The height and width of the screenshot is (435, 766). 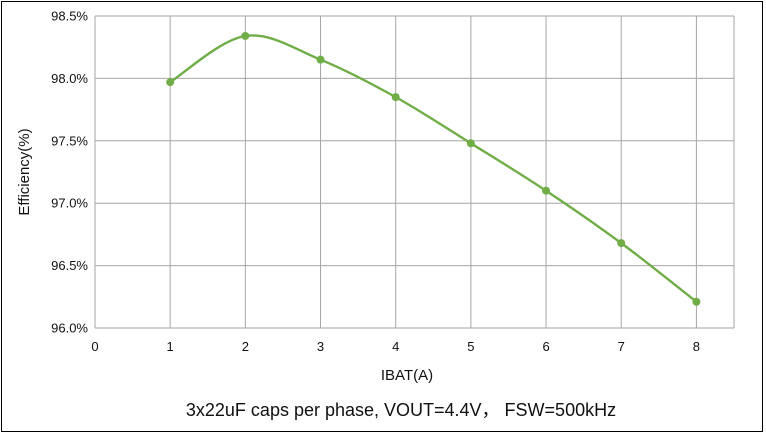 What do you see at coordinates (69, 172) in the screenshot?
I see `y-tick-labels: 96.0% 96.5% 97.0% 97.5% 98.0% 98.5%` at bounding box center [69, 172].